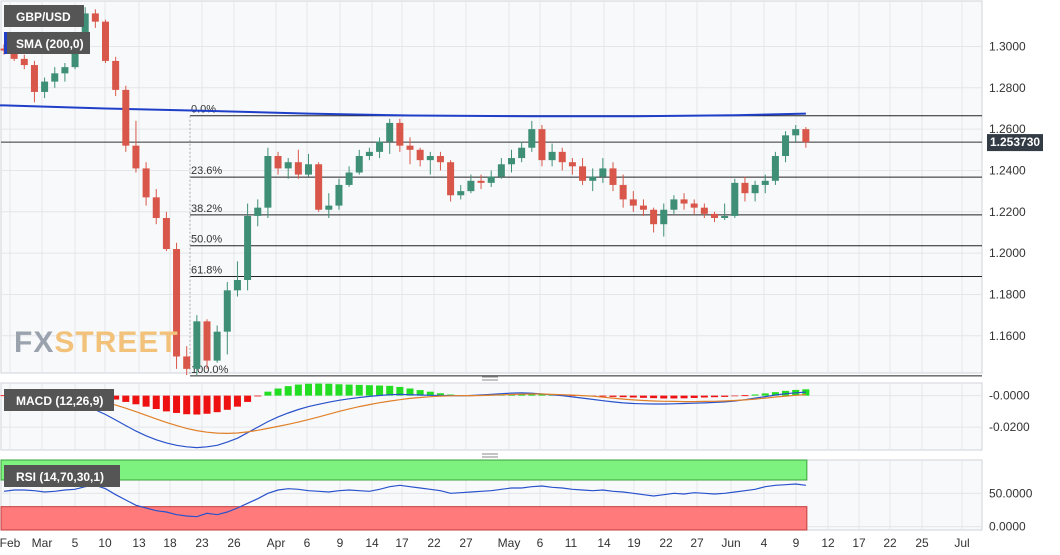  What do you see at coordinates (1007, 294) in the screenshot?
I see `price-tick-label: 1.1800` at bounding box center [1007, 294].